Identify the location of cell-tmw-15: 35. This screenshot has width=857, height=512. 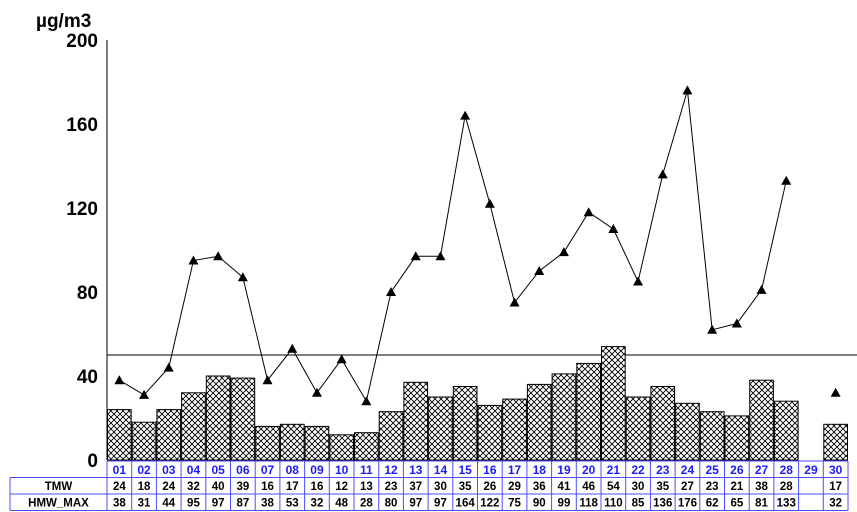
(465, 487).